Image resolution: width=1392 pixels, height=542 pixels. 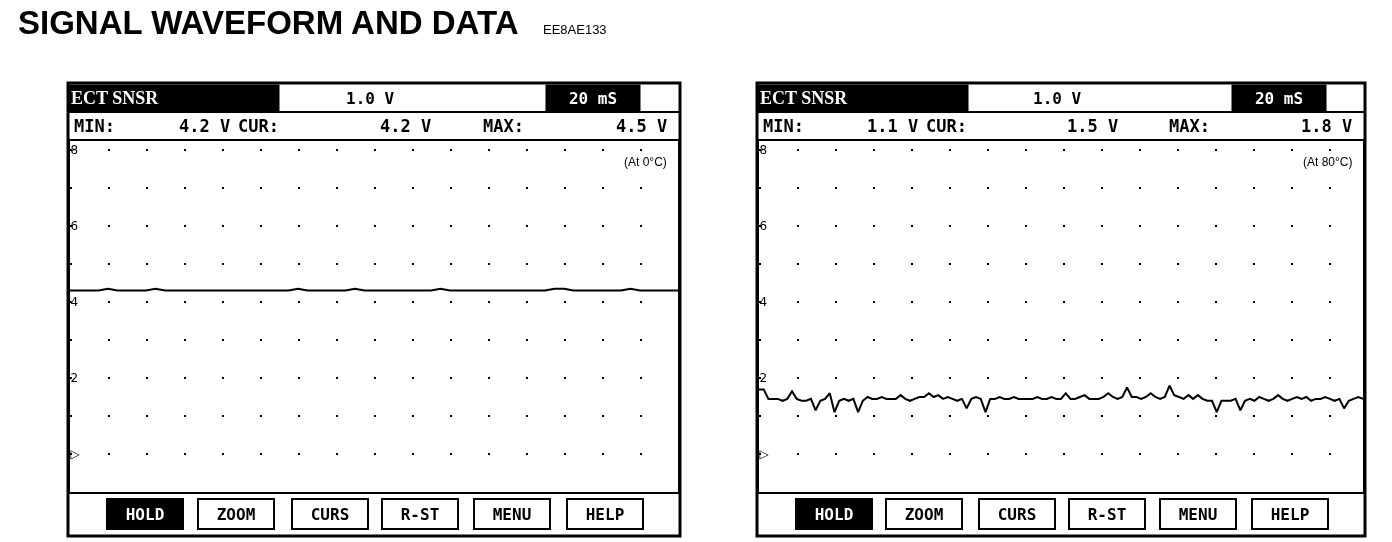 I want to click on text: 4.5 V, so click(x=642, y=126).